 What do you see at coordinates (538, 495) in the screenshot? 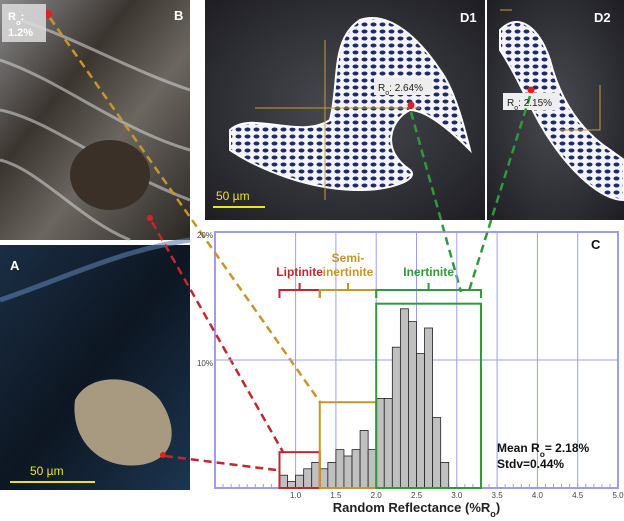
I see `x-tick-label: 4.0` at bounding box center [538, 495].